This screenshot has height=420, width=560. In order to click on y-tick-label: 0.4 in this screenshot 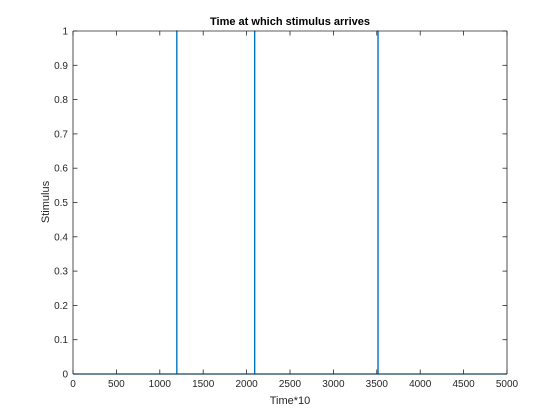, I will do `click(61, 237)`.